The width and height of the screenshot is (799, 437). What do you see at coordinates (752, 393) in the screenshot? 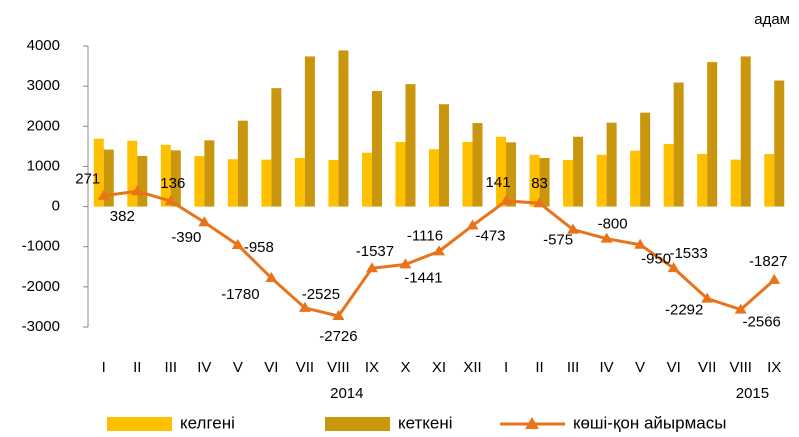
I see `year-label: 2015` at bounding box center [752, 393].